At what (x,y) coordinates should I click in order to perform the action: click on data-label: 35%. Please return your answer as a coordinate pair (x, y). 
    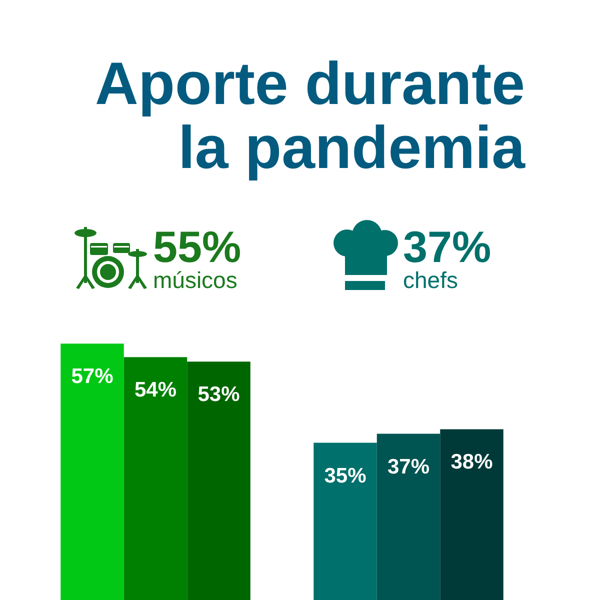
    Looking at the image, I should click on (345, 476).